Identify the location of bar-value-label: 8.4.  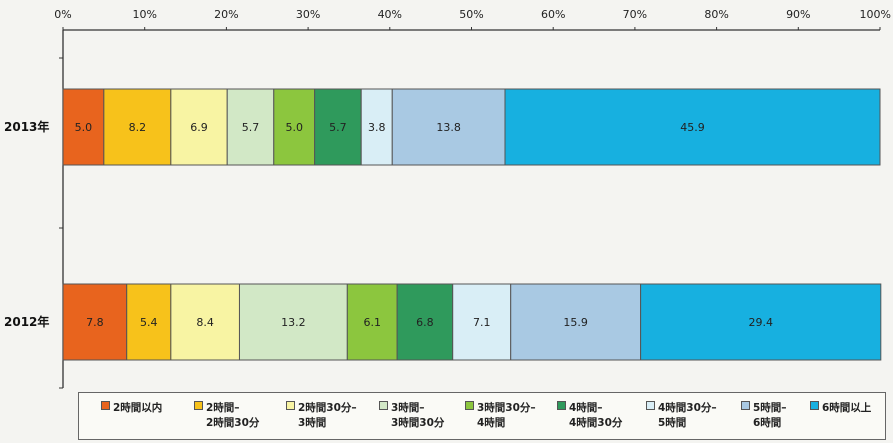
(205, 322).